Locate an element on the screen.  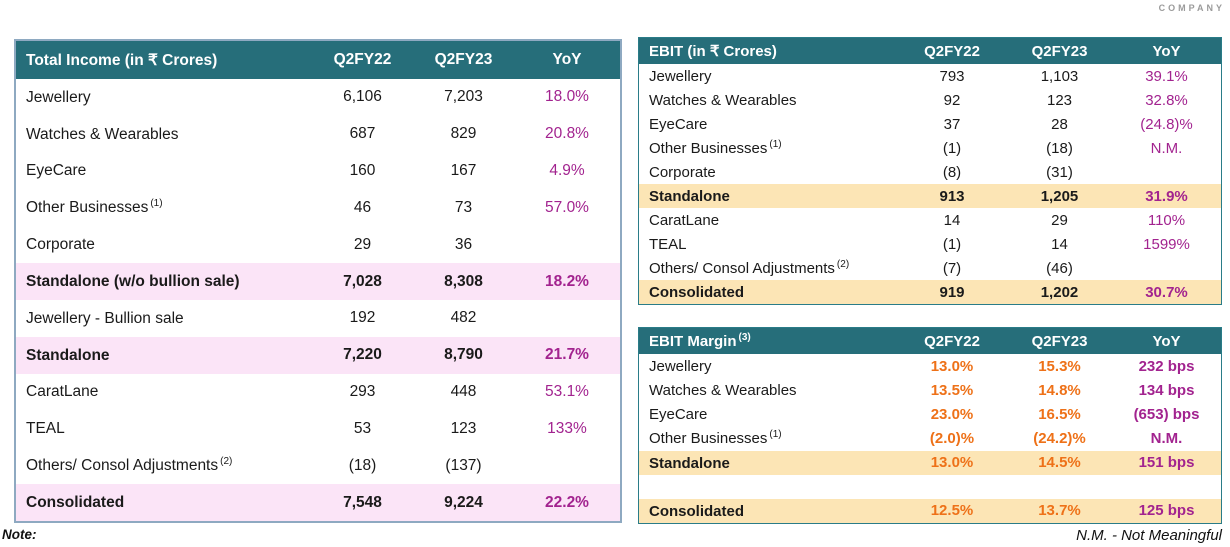
table-row: CaratLane 293 448 53.1% is located at coordinates (318, 392).